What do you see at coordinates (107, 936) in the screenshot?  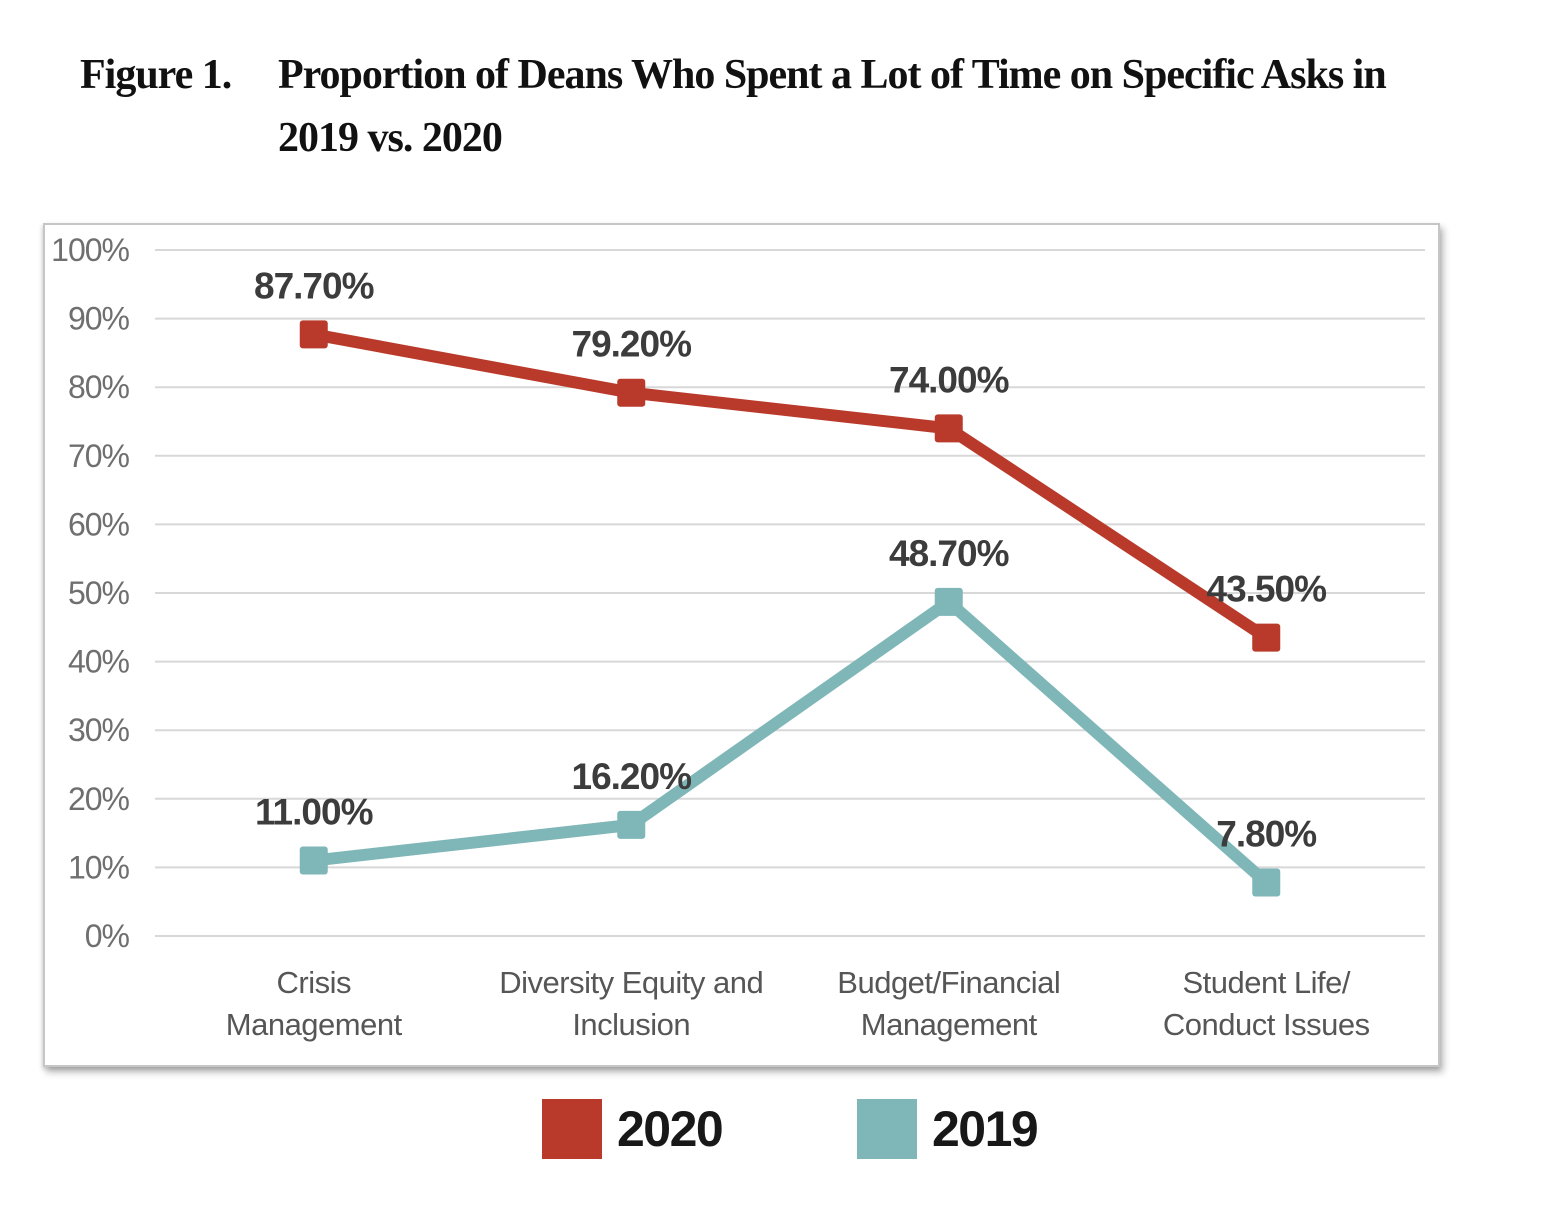 I see `y-tick-label: 0%` at bounding box center [107, 936].